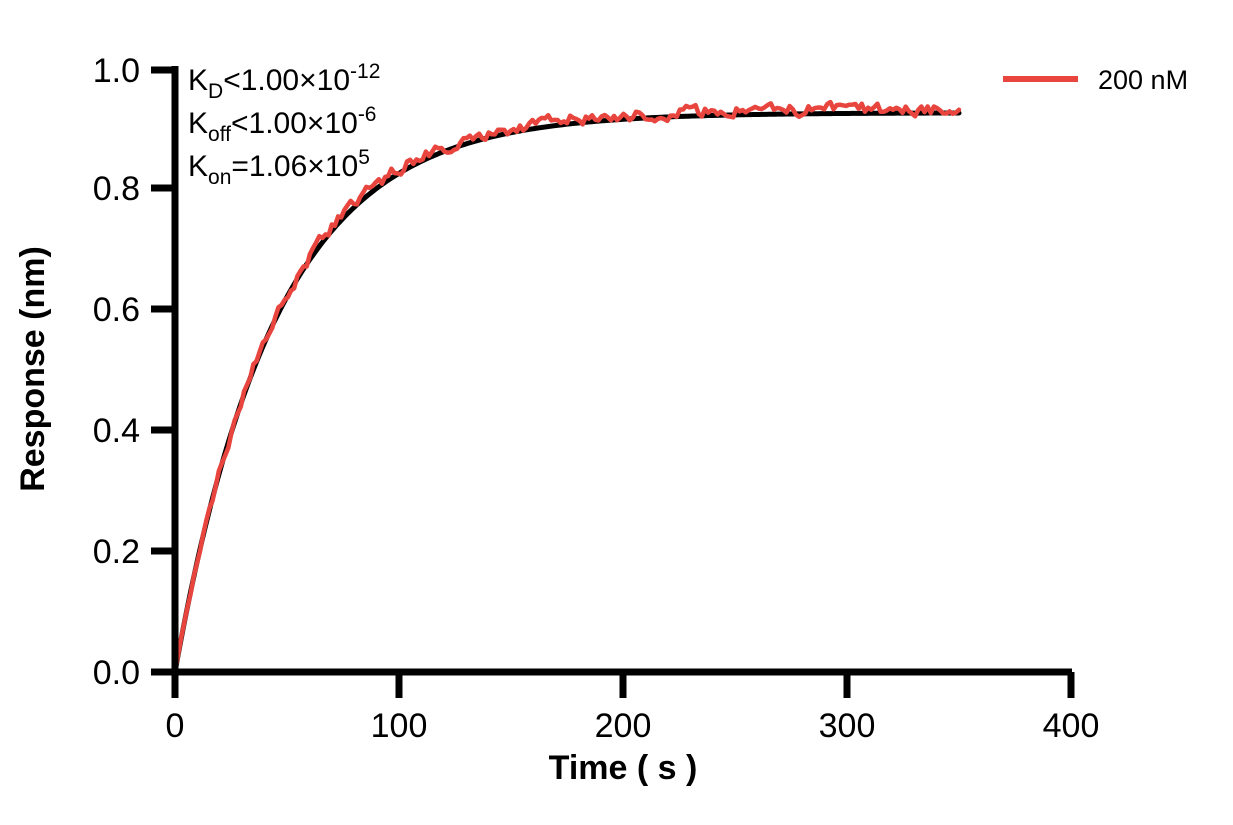  What do you see at coordinates (116, 71) in the screenshot?
I see `y-tick-label: 1.0` at bounding box center [116, 71].